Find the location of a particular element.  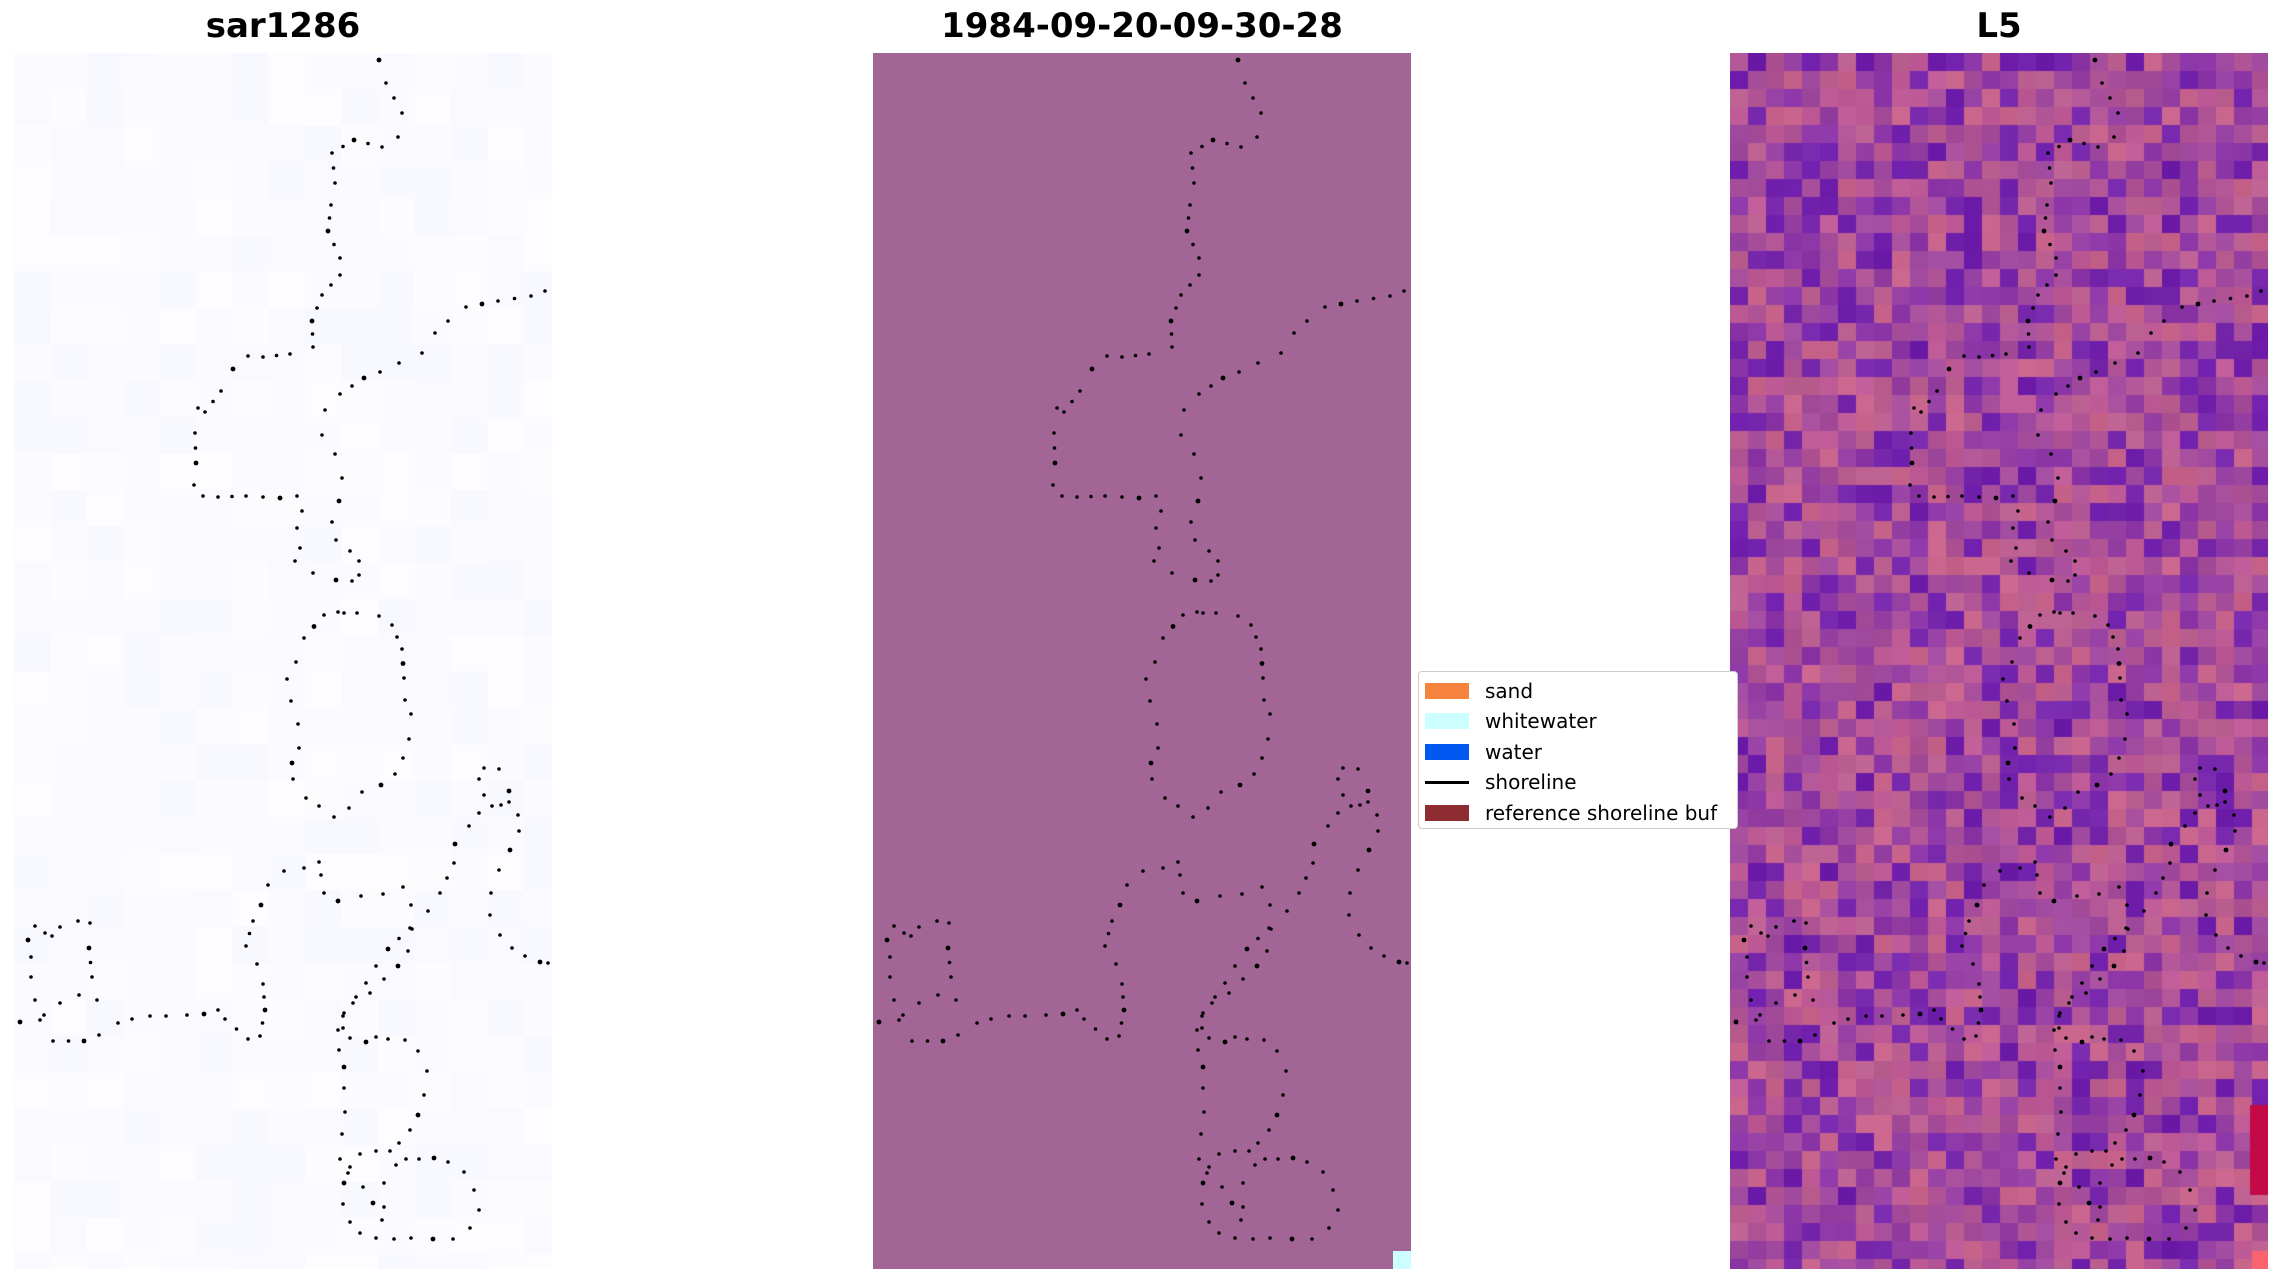

legend-item-reference-shoreline-buffer: reference shoreline buf is located at coordinates (1571, 813).